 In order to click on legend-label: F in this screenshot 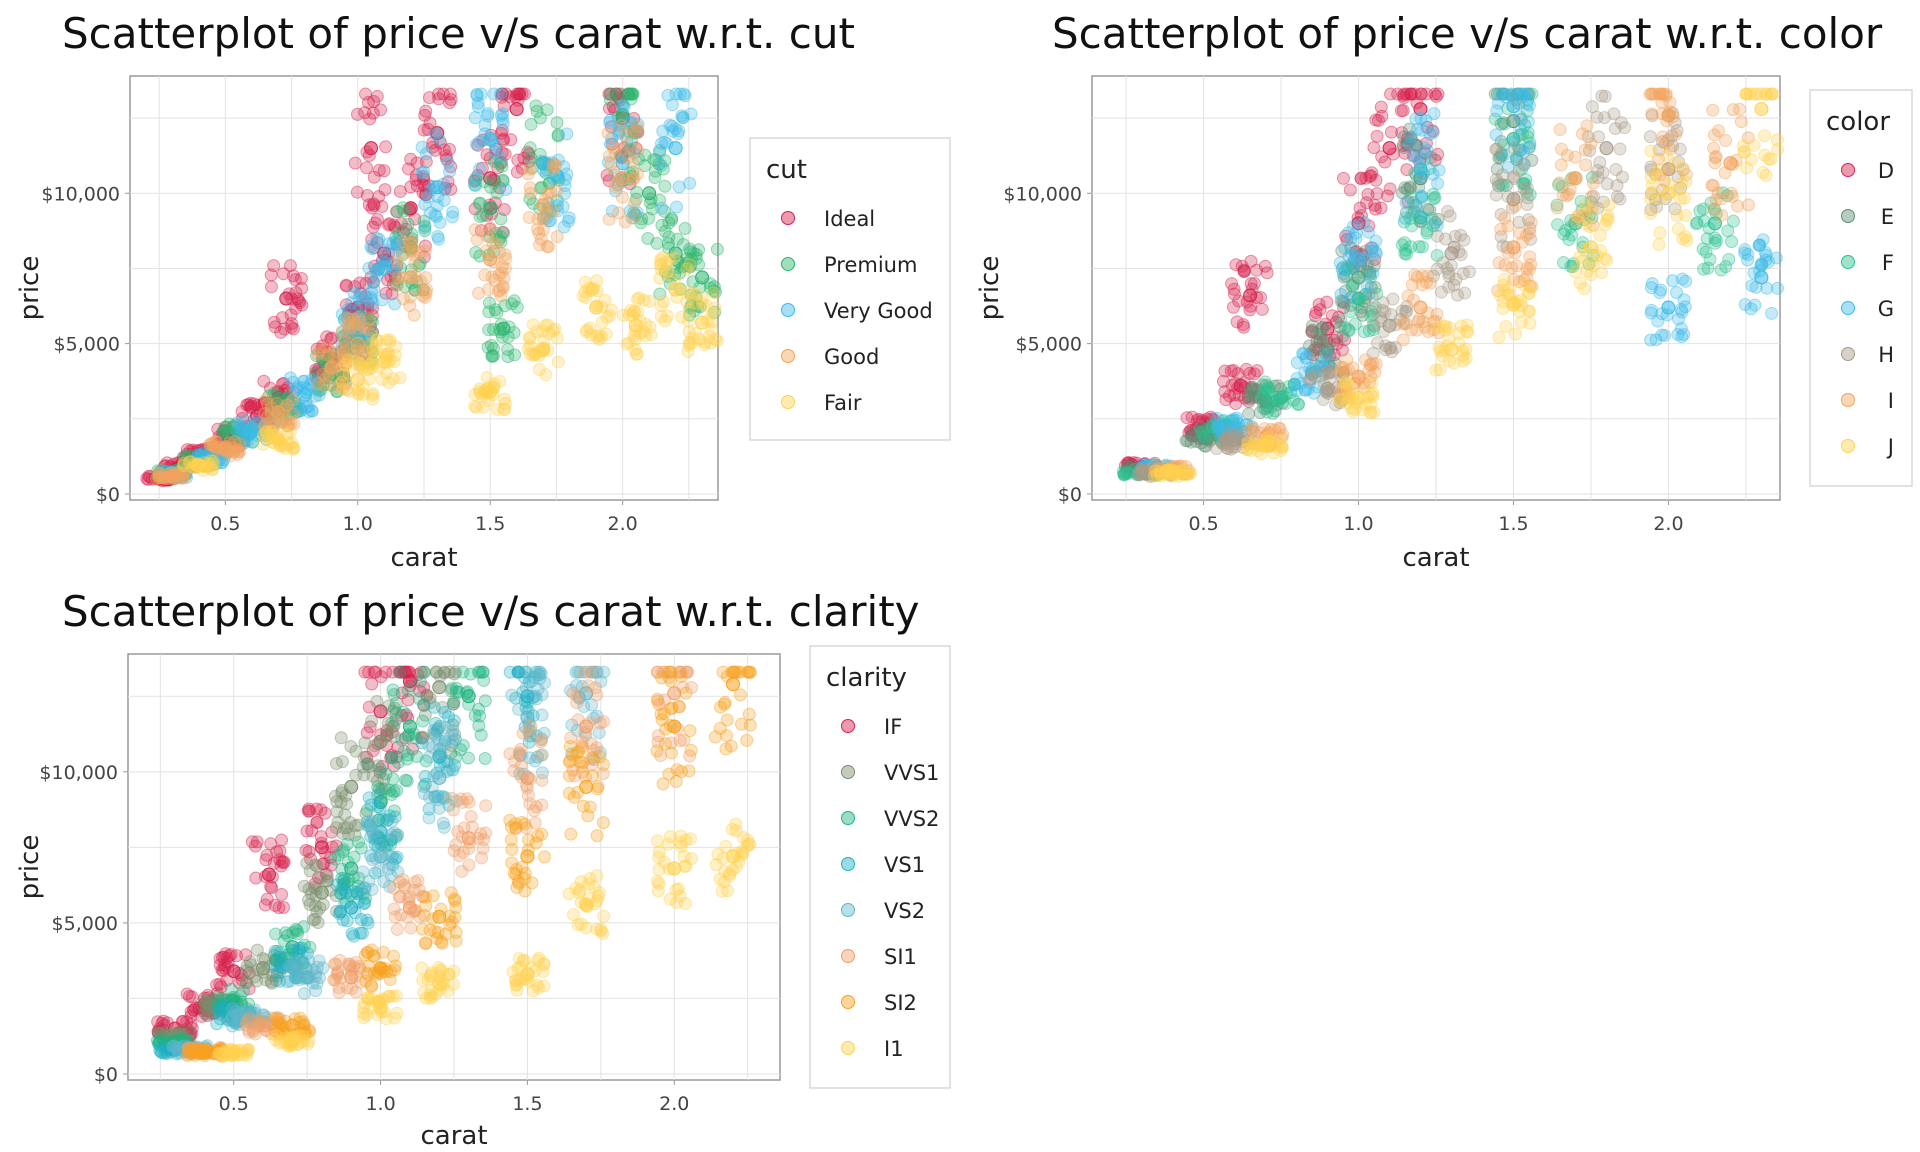, I will do `click(1888, 263)`.